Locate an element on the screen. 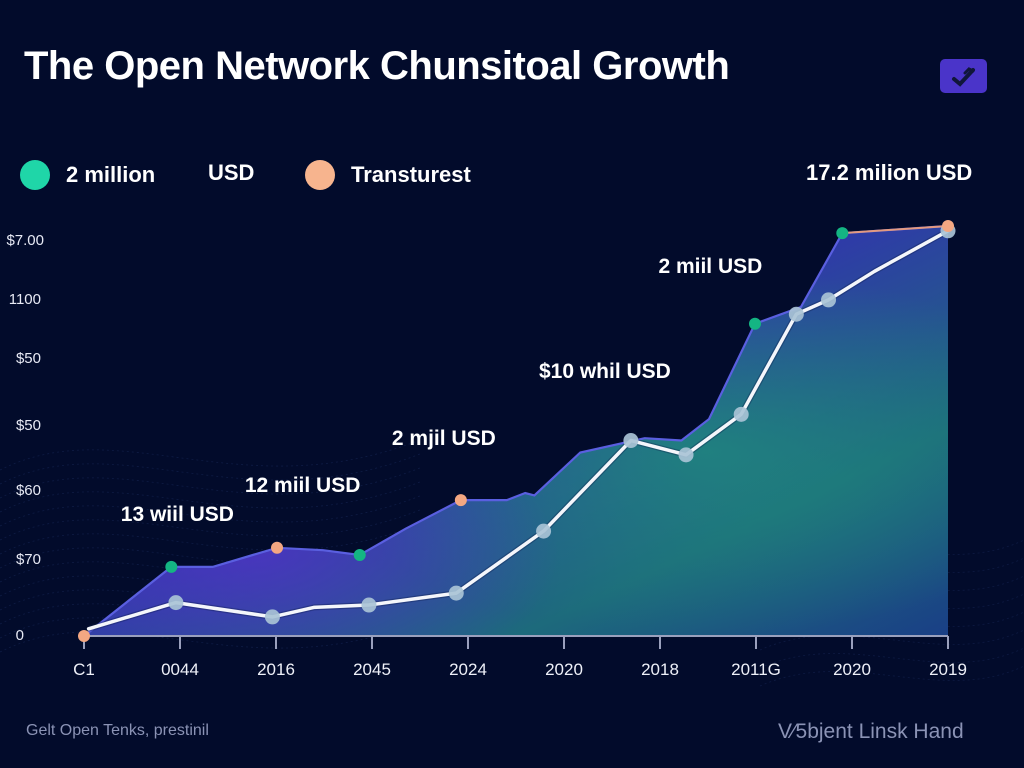 This screenshot has height=768, width=1024. y-tick-label: 0 is located at coordinates (19, 635).